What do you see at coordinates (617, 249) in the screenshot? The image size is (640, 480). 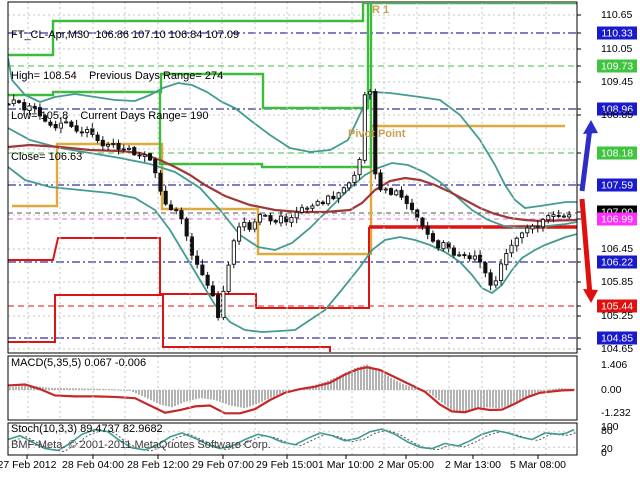 I see `price-axis-label: 106.45` at bounding box center [617, 249].